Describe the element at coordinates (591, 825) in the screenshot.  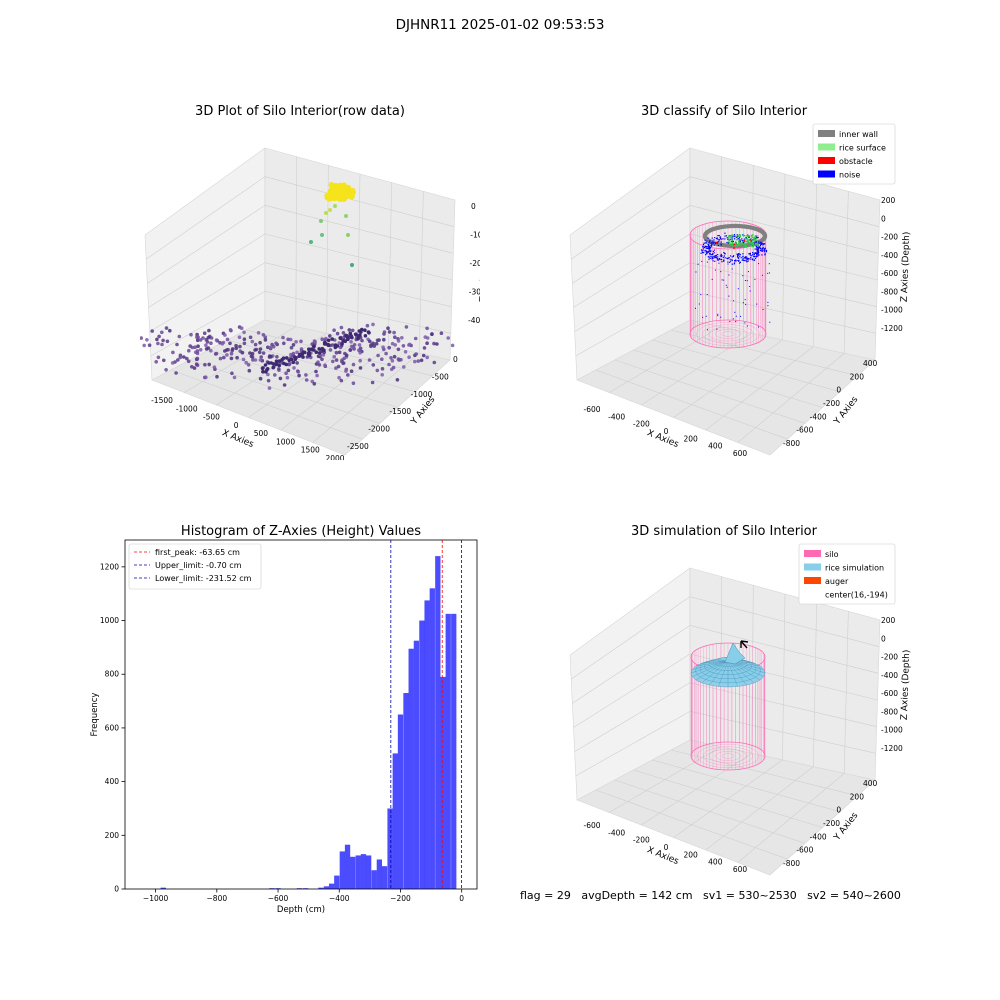
I see `sim-xtick: -600` at that location.